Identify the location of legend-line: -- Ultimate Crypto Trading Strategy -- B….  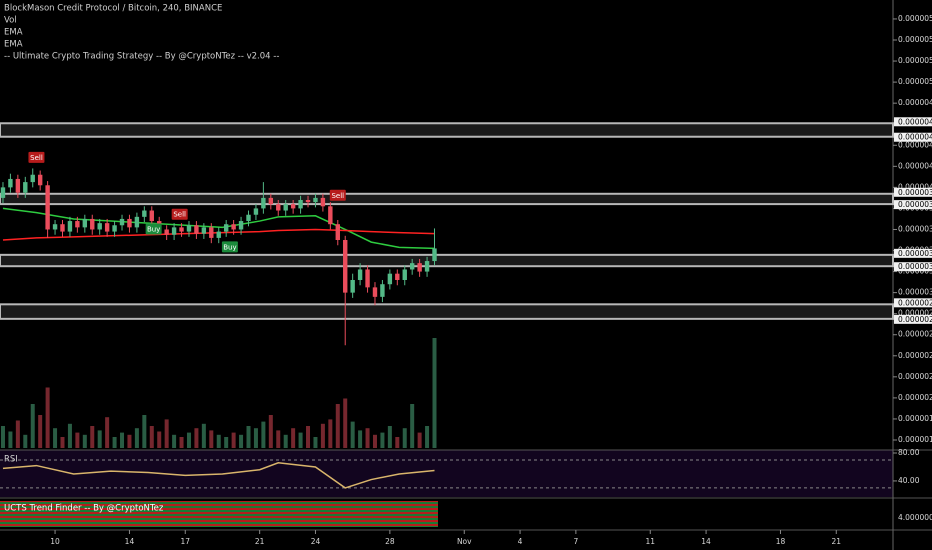
(141, 57).